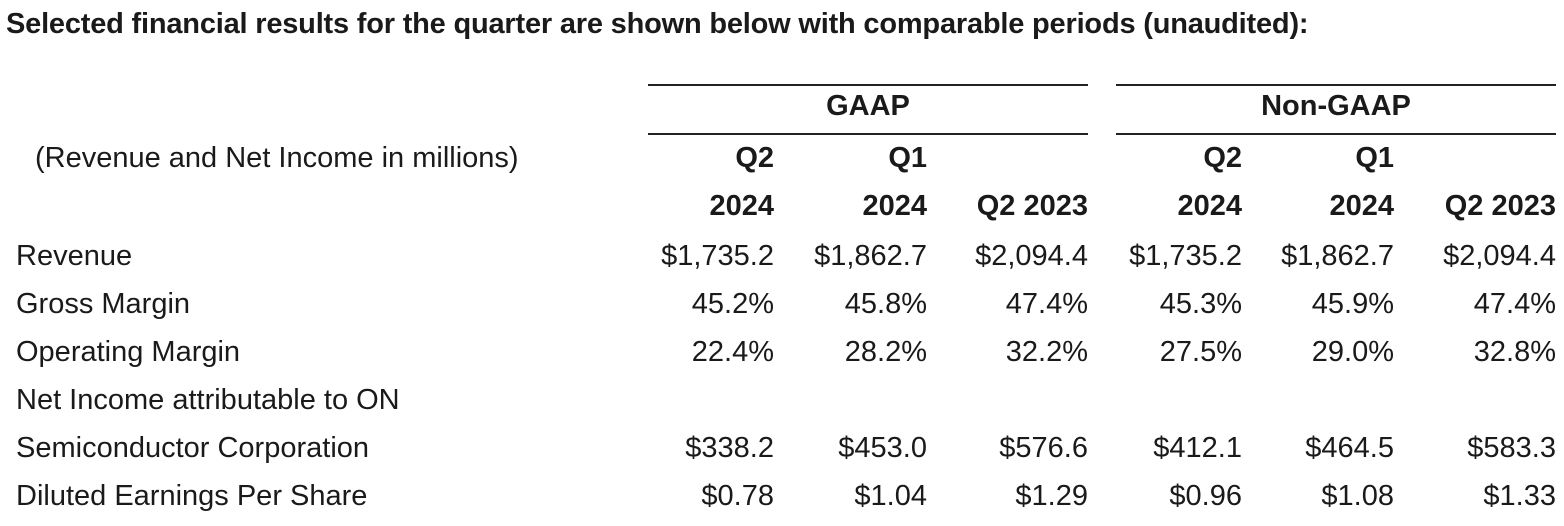  I want to click on row-label-revenue: Revenue, so click(74, 256).